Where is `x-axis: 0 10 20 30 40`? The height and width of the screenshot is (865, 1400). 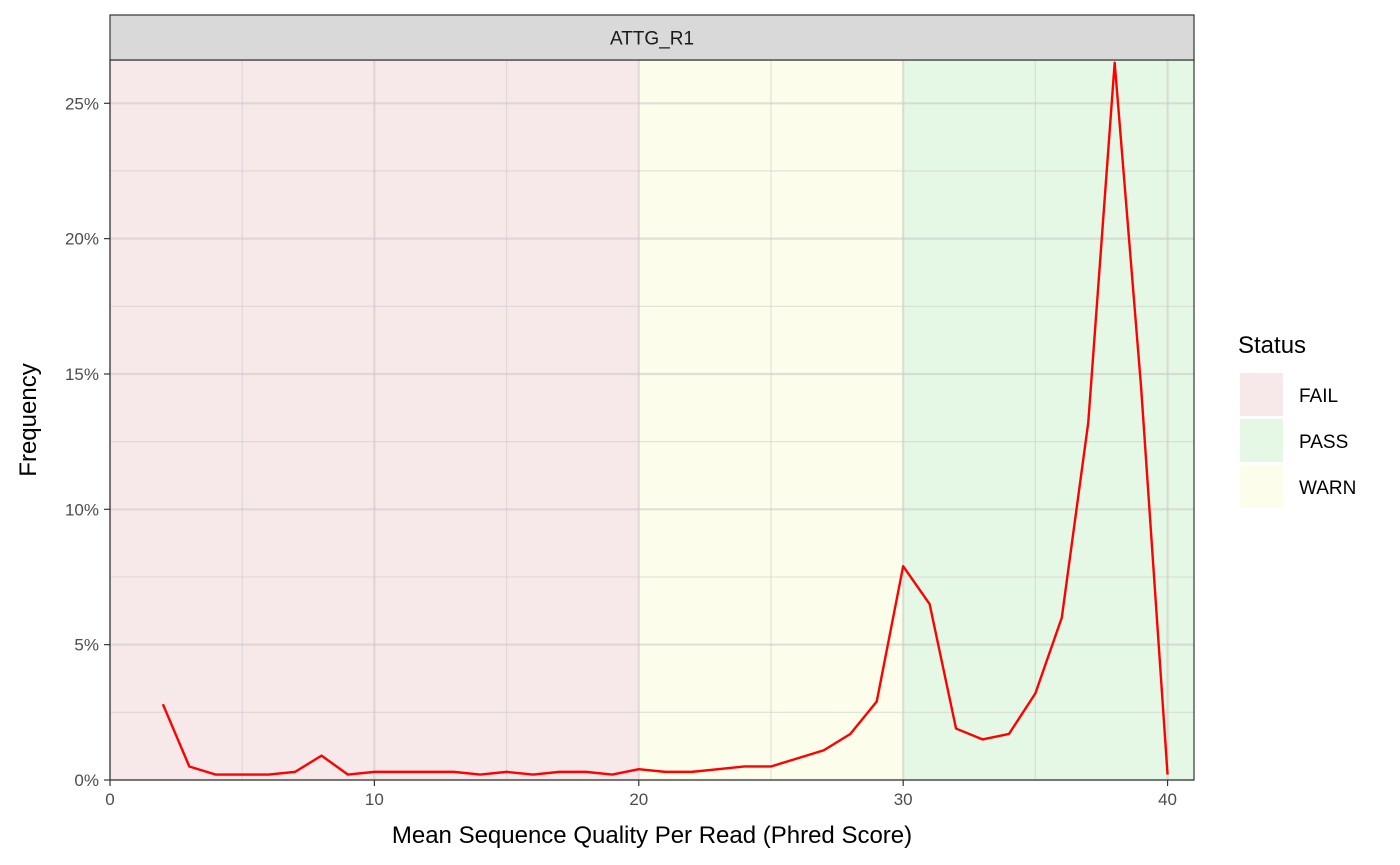
x-axis: 0 10 20 30 40 is located at coordinates (641, 794).